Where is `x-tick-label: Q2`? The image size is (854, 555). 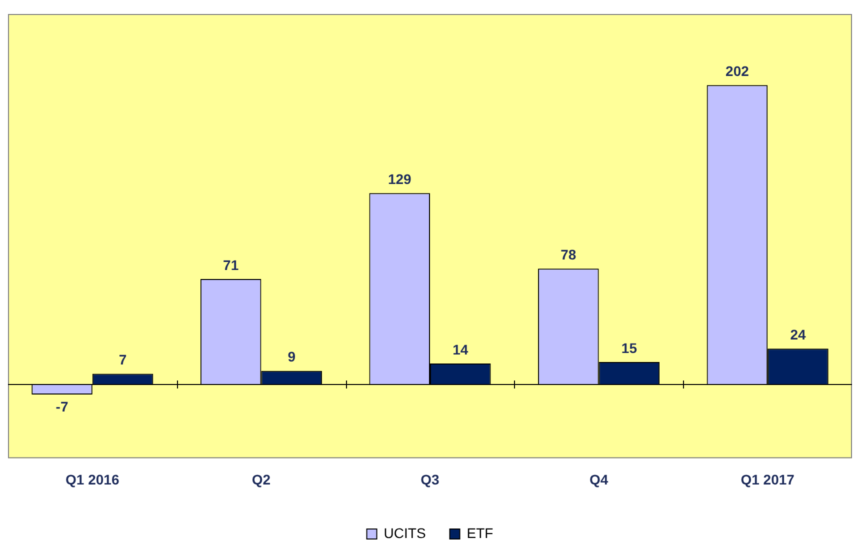
x-tick-label: Q2 is located at coordinates (261, 479).